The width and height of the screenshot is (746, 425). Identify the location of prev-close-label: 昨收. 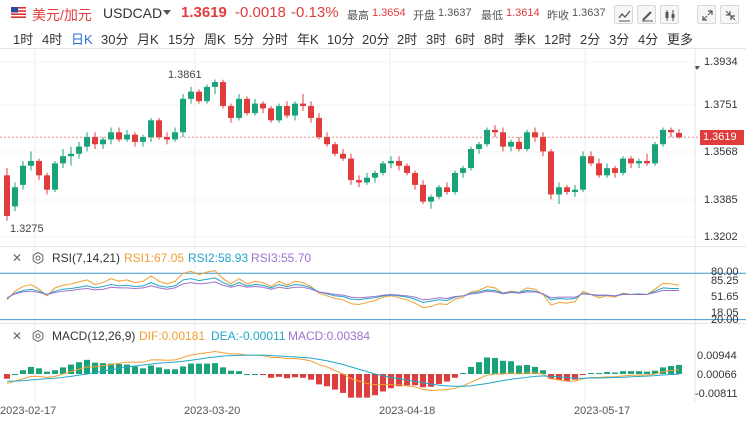
(558, 16).